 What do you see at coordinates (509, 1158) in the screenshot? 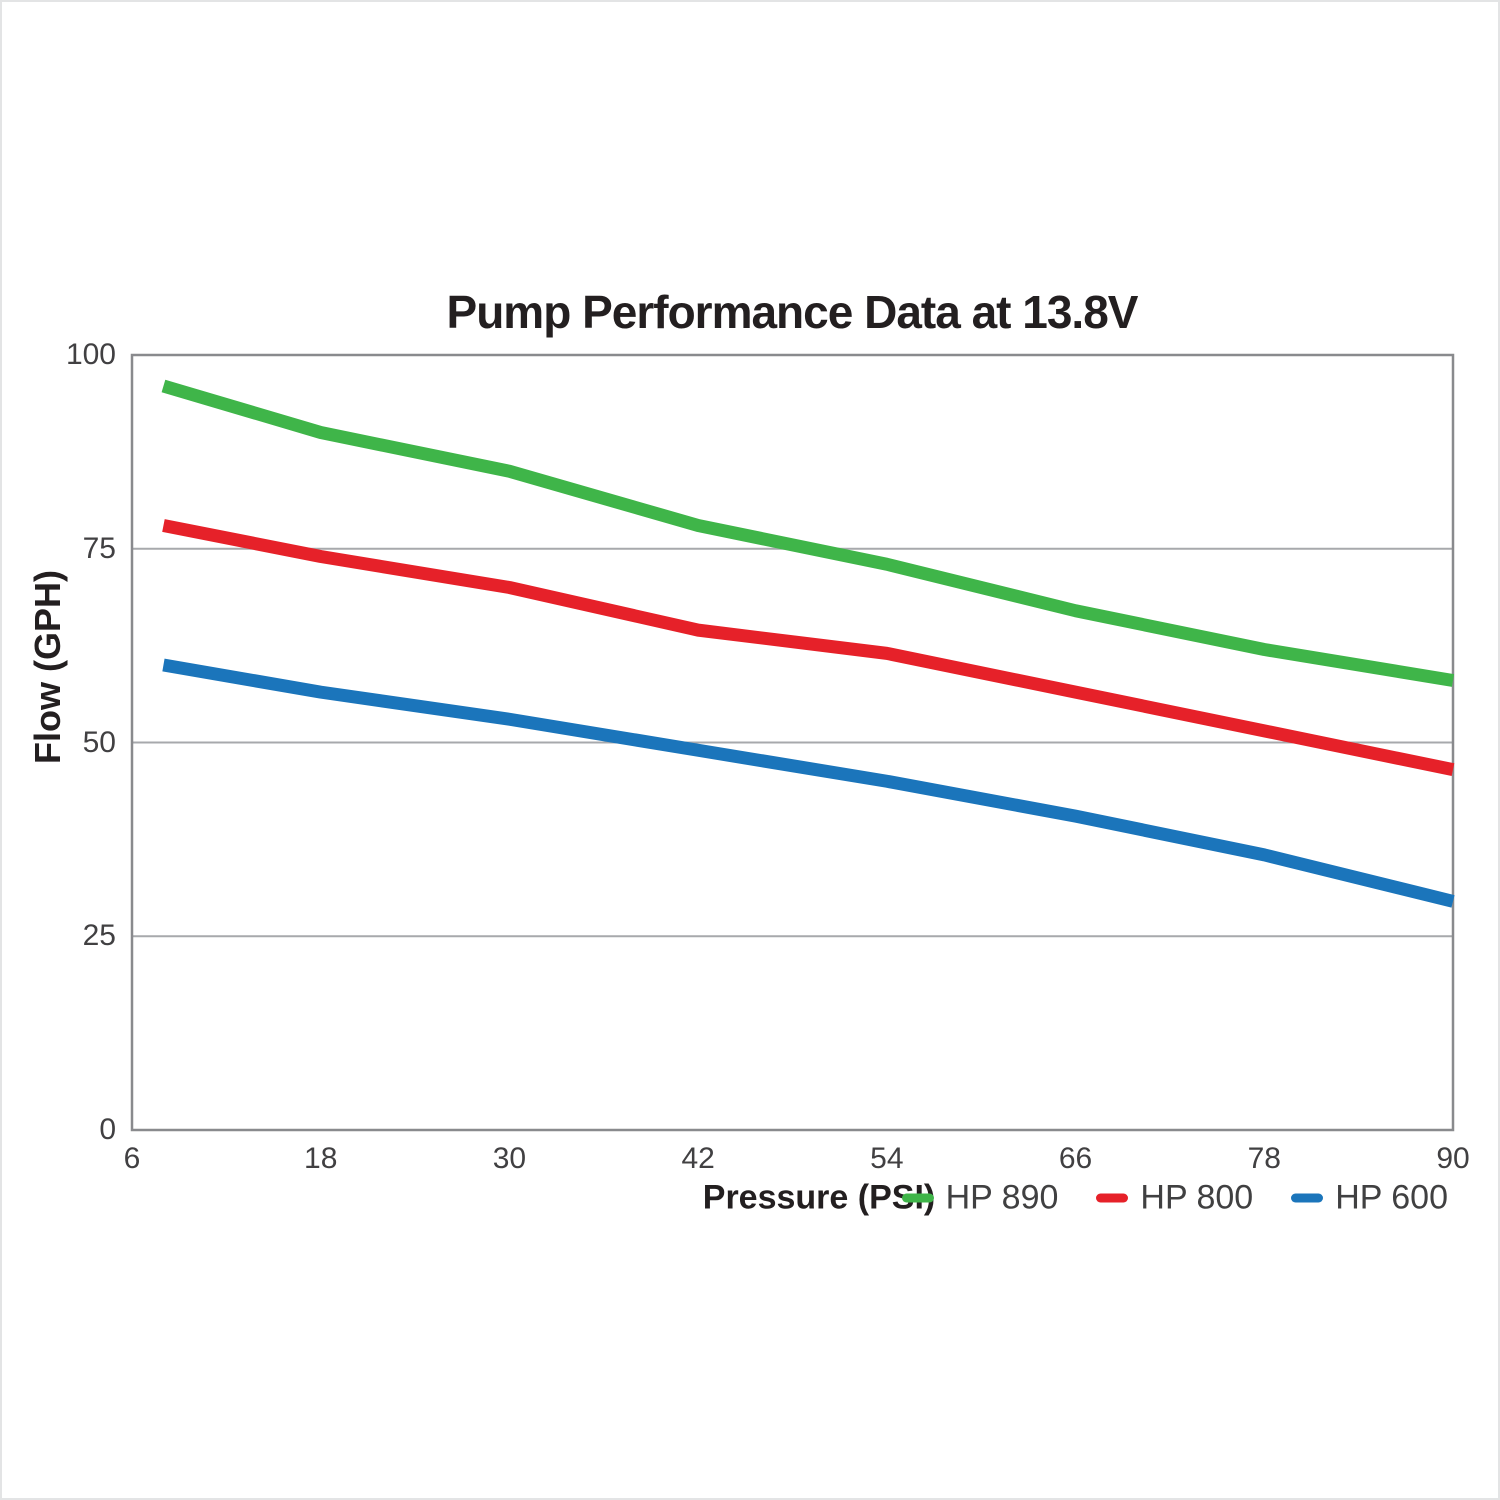
I see `x-tick-label-30: 30` at bounding box center [509, 1158].